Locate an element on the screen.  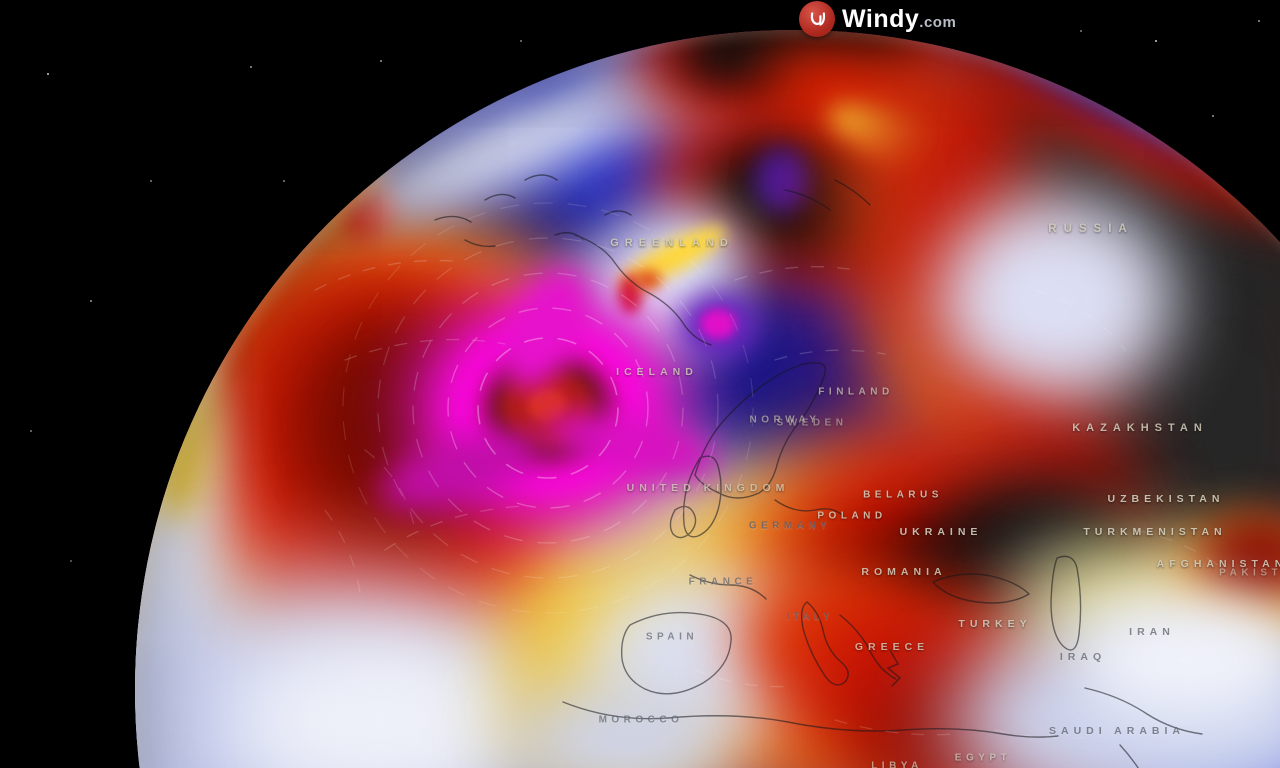
windy-brand: Windy is located at coordinates (881, 18).